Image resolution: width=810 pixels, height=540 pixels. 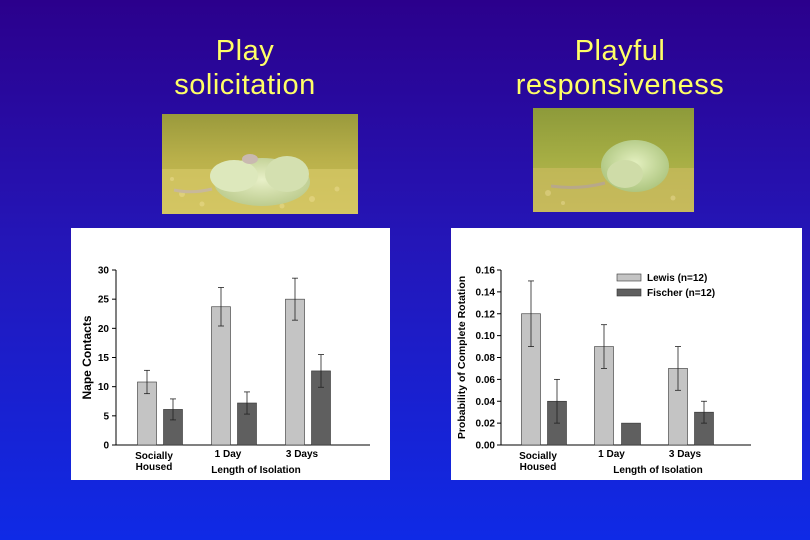 What do you see at coordinates (620, 85) in the screenshot?
I see `title-right-line-2: responsiveness` at bounding box center [620, 85].